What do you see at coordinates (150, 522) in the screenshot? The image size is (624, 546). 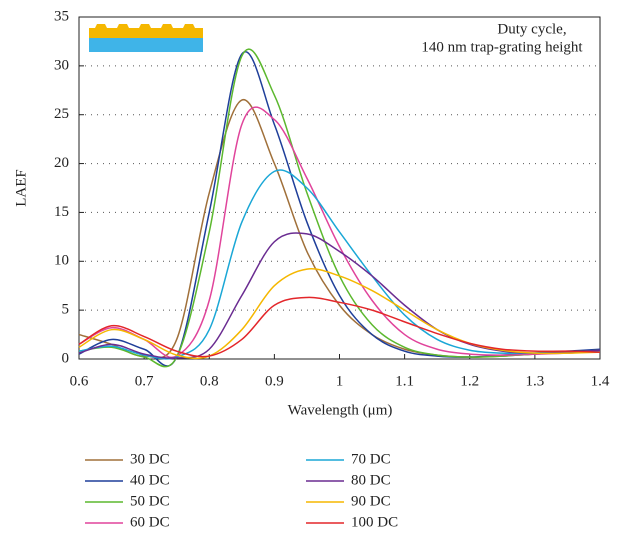 I see `legend-label: 60 DC` at bounding box center [150, 522].